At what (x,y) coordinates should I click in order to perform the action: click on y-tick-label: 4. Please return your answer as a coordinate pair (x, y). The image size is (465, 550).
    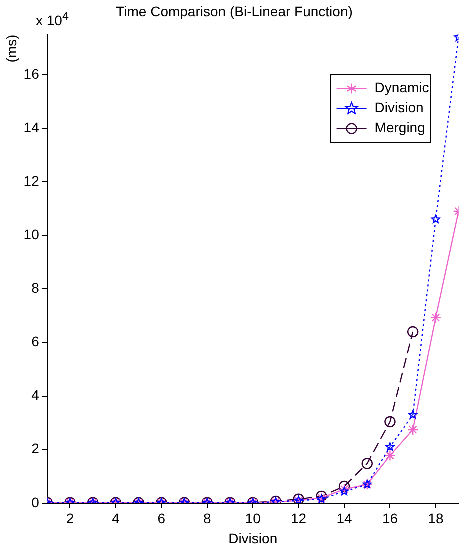
    Looking at the image, I should click on (36, 395).